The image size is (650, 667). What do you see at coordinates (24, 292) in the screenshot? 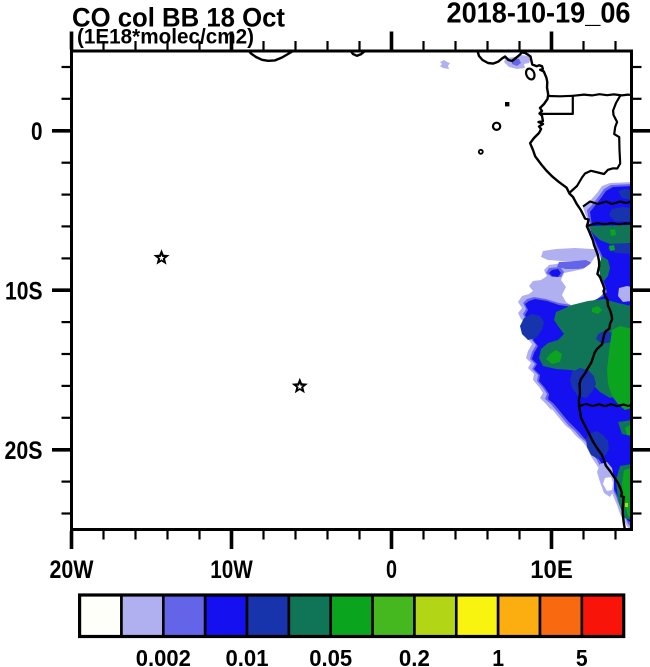
I see `svg-text: 10S` at bounding box center [24, 292].